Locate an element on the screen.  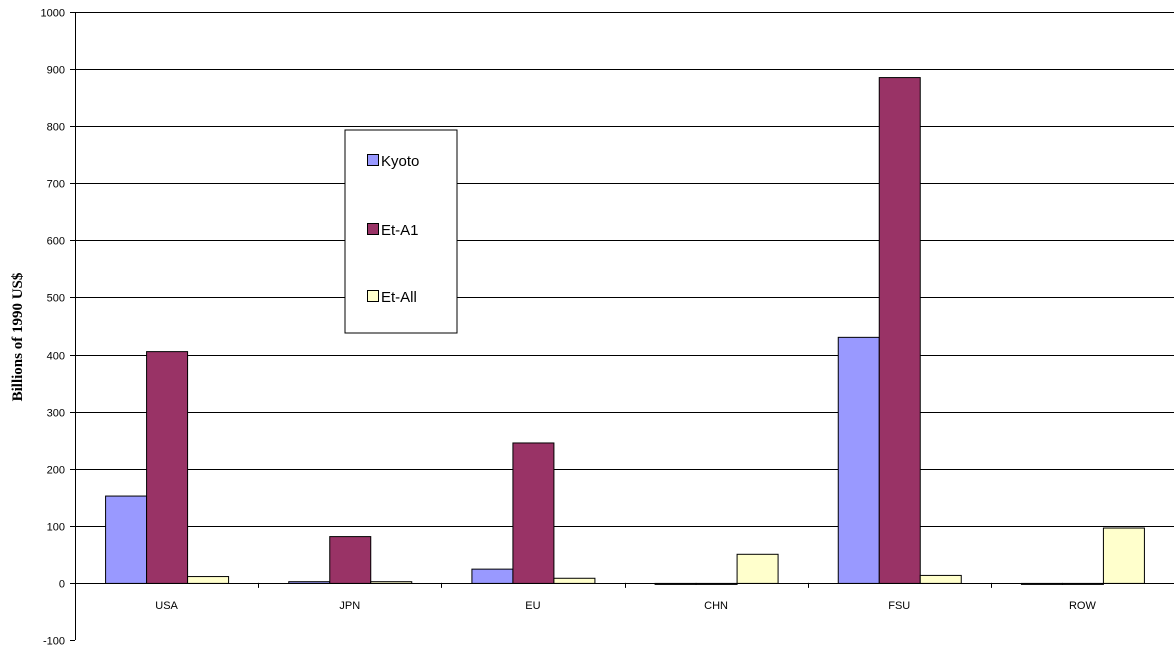
y-tick-label: 0 is located at coordinates (62, 585).